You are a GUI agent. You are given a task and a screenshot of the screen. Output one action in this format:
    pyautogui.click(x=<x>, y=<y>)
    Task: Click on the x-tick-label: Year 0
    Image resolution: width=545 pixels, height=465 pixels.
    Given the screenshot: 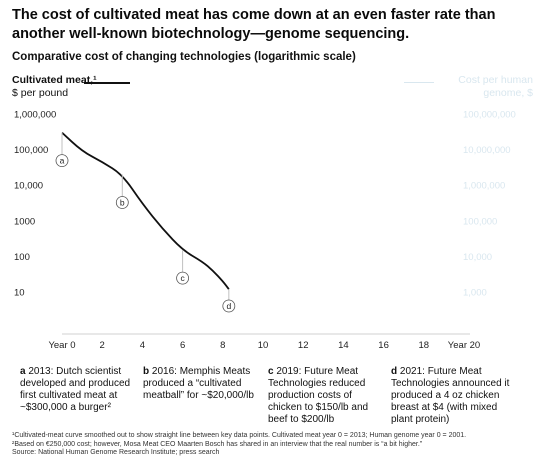 What is the action you would take?
    pyautogui.click(x=61, y=345)
    